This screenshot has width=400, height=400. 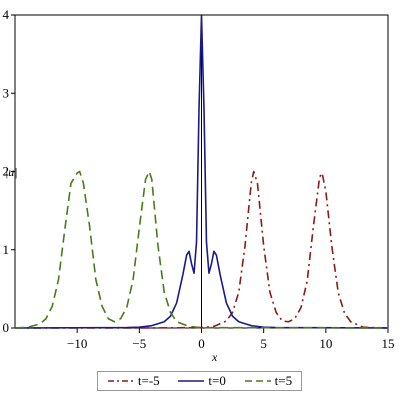 What do you see at coordinates (388, 343) in the screenshot?
I see `x-tick-label: 15` at bounding box center [388, 343].